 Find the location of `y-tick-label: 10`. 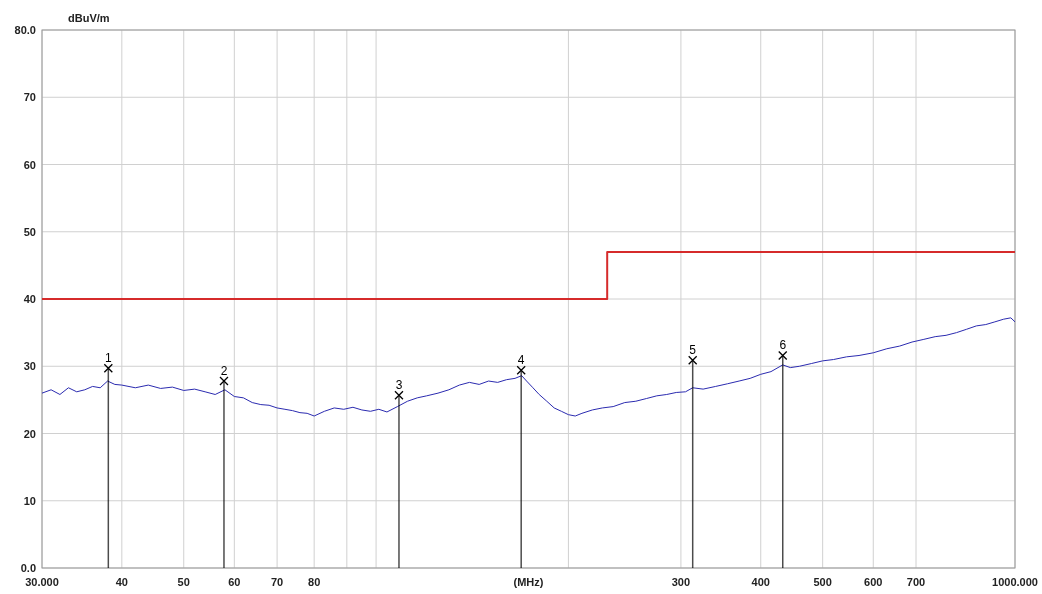

y-tick-label: 10 is located at coordinates (29, 500).